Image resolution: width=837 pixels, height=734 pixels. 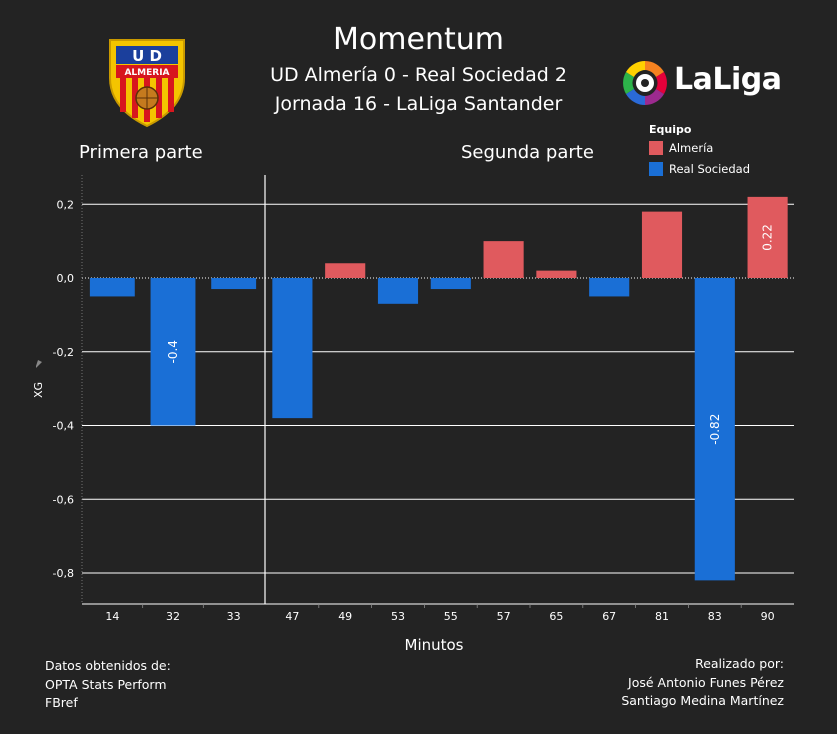 I want to click on data-label: -0.82, so click(x=715, y=429).